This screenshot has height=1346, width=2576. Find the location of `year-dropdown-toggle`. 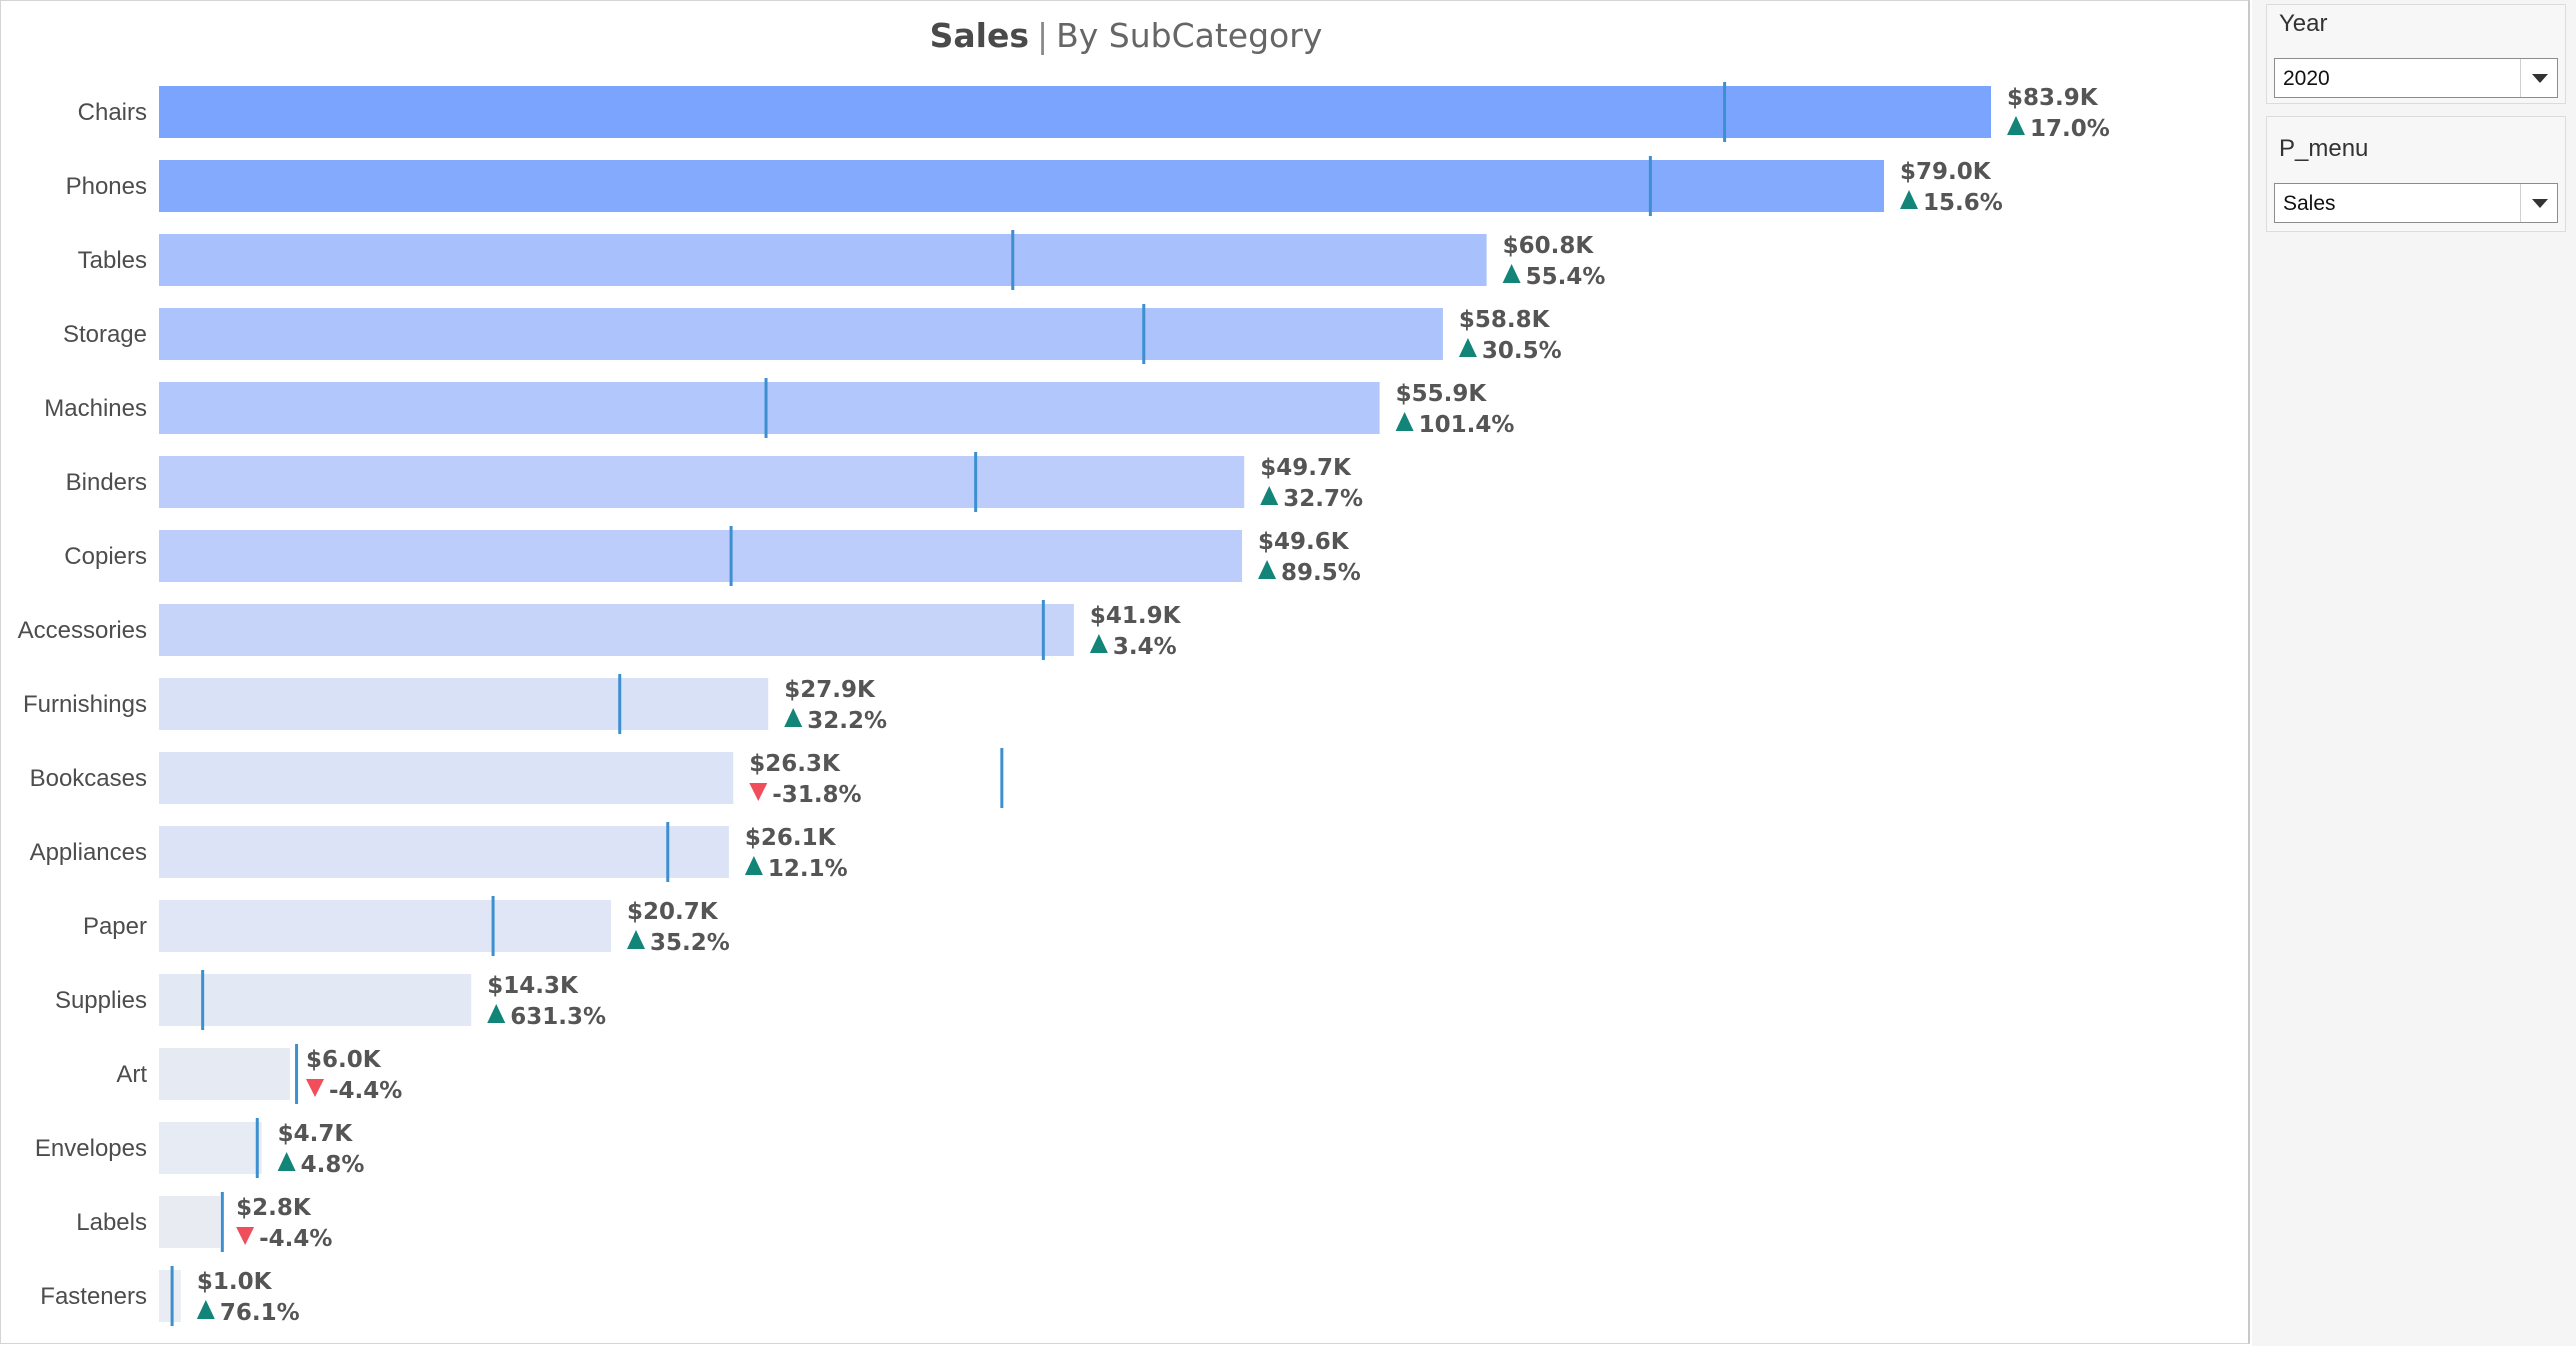

year-dropdown-toggle is located at coordinates (2538, 78).